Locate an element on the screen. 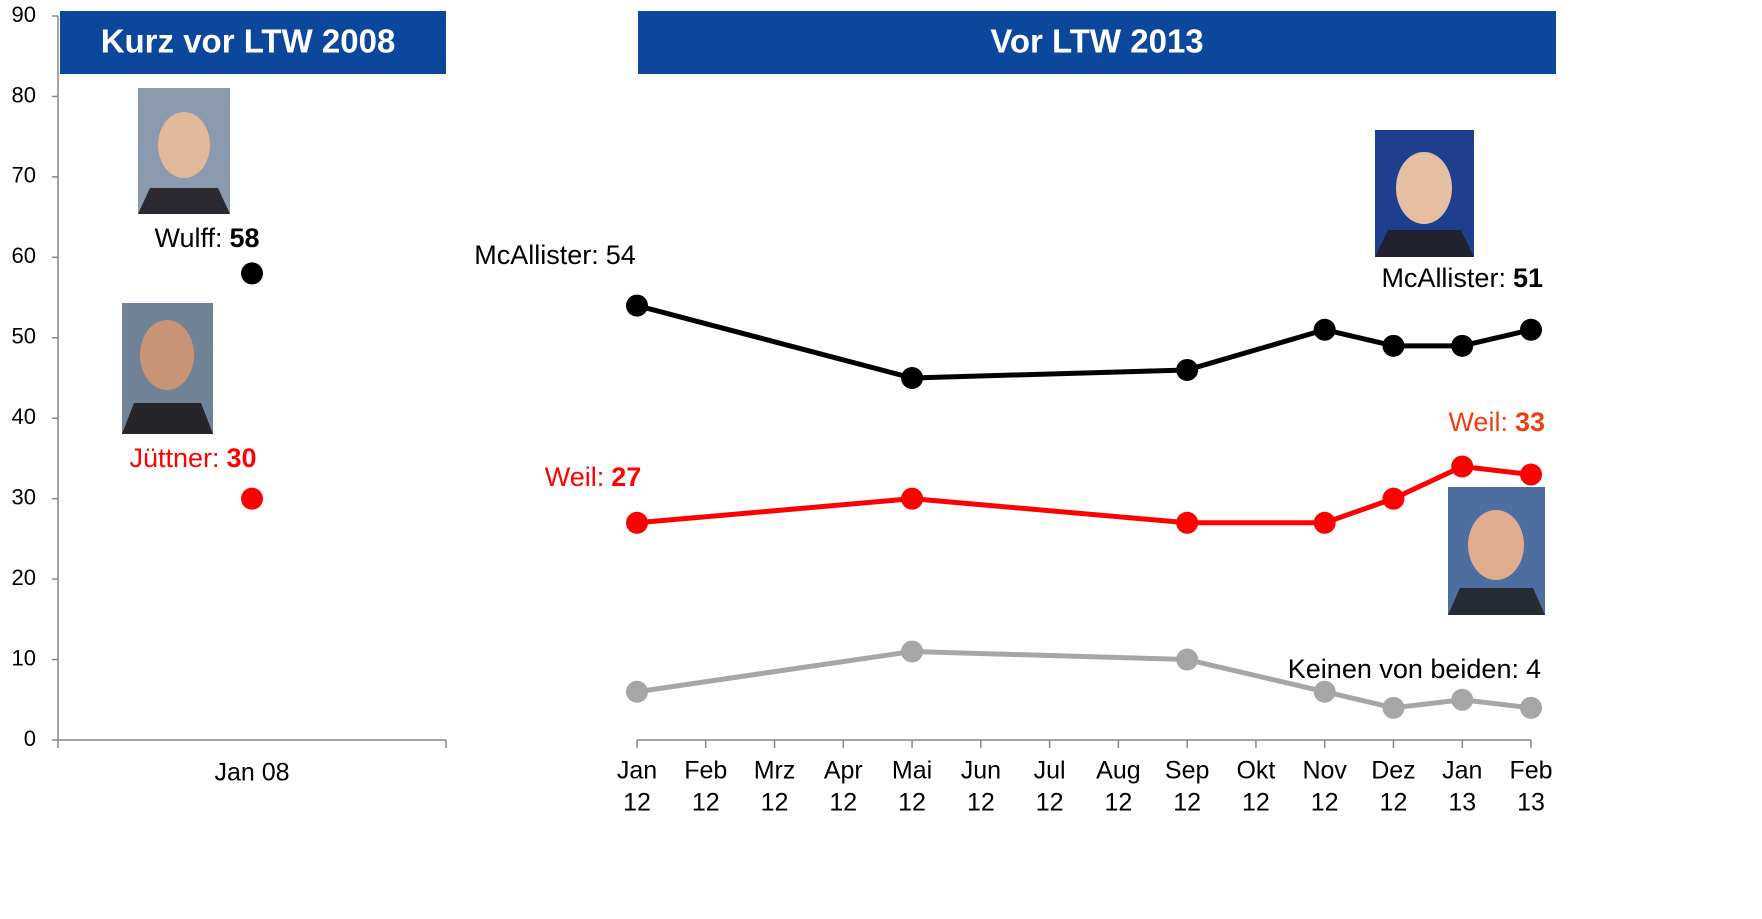 This screenshot has width=1762, height=919. data-label-value: 51 is located at coordinates (1528, 278).